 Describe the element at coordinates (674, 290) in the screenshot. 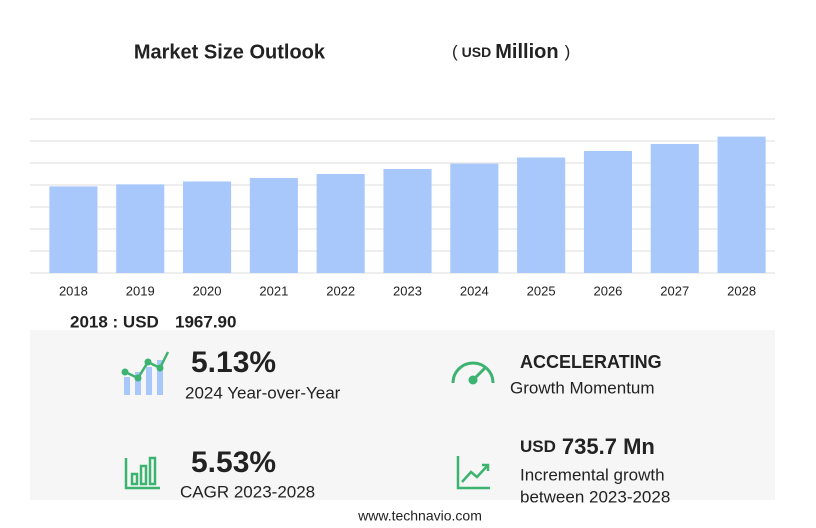

I see `x-tick-label: 2027` at that location.